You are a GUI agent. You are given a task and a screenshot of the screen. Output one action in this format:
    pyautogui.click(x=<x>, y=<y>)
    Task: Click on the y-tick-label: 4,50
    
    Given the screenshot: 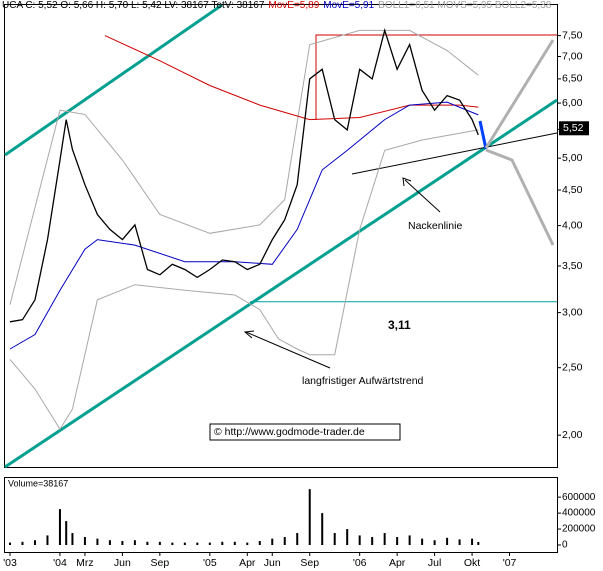 What is the action you would take?
    pyautogui.click(x=572, y=190)
    